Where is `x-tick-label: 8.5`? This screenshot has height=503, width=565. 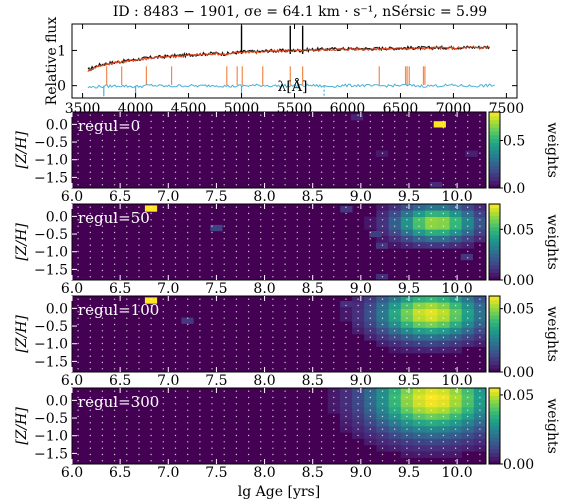
x-tick-label: 8.5 is located at coordinates (313, 473).